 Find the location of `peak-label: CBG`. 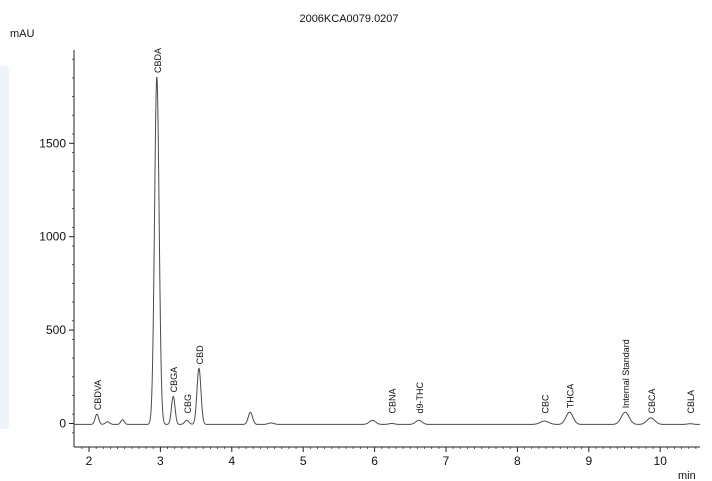

peak-label: CBG is located at coordinates (188, 404).